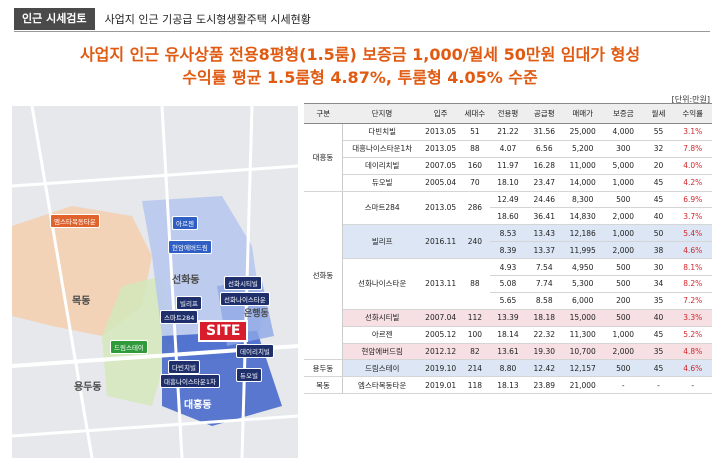 The image size is (720, 463). What do you see at coordinates (474, 166) in the screenshot?
I see `cell: 160` at bounding box center [474, 166].